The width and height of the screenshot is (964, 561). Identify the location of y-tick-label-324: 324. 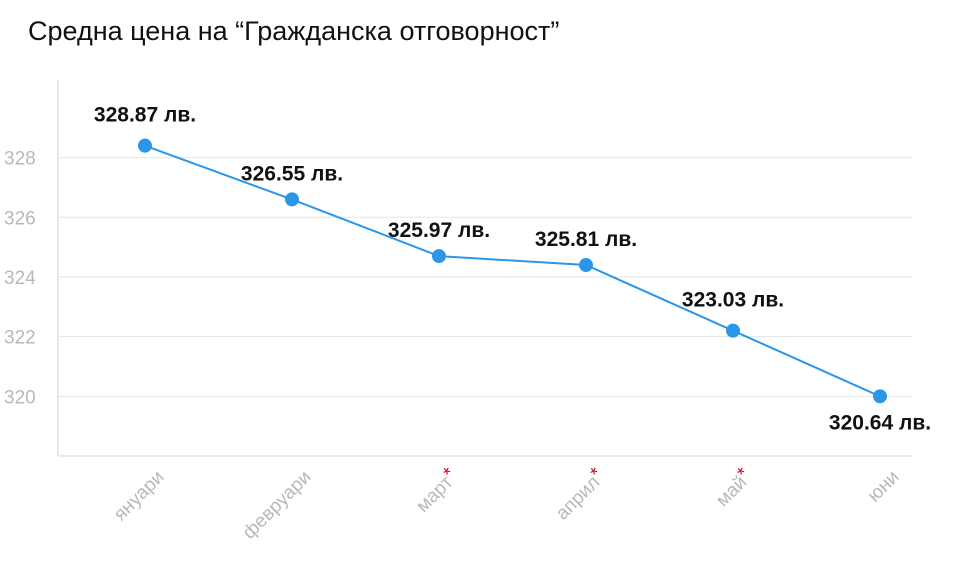
(20, 278).